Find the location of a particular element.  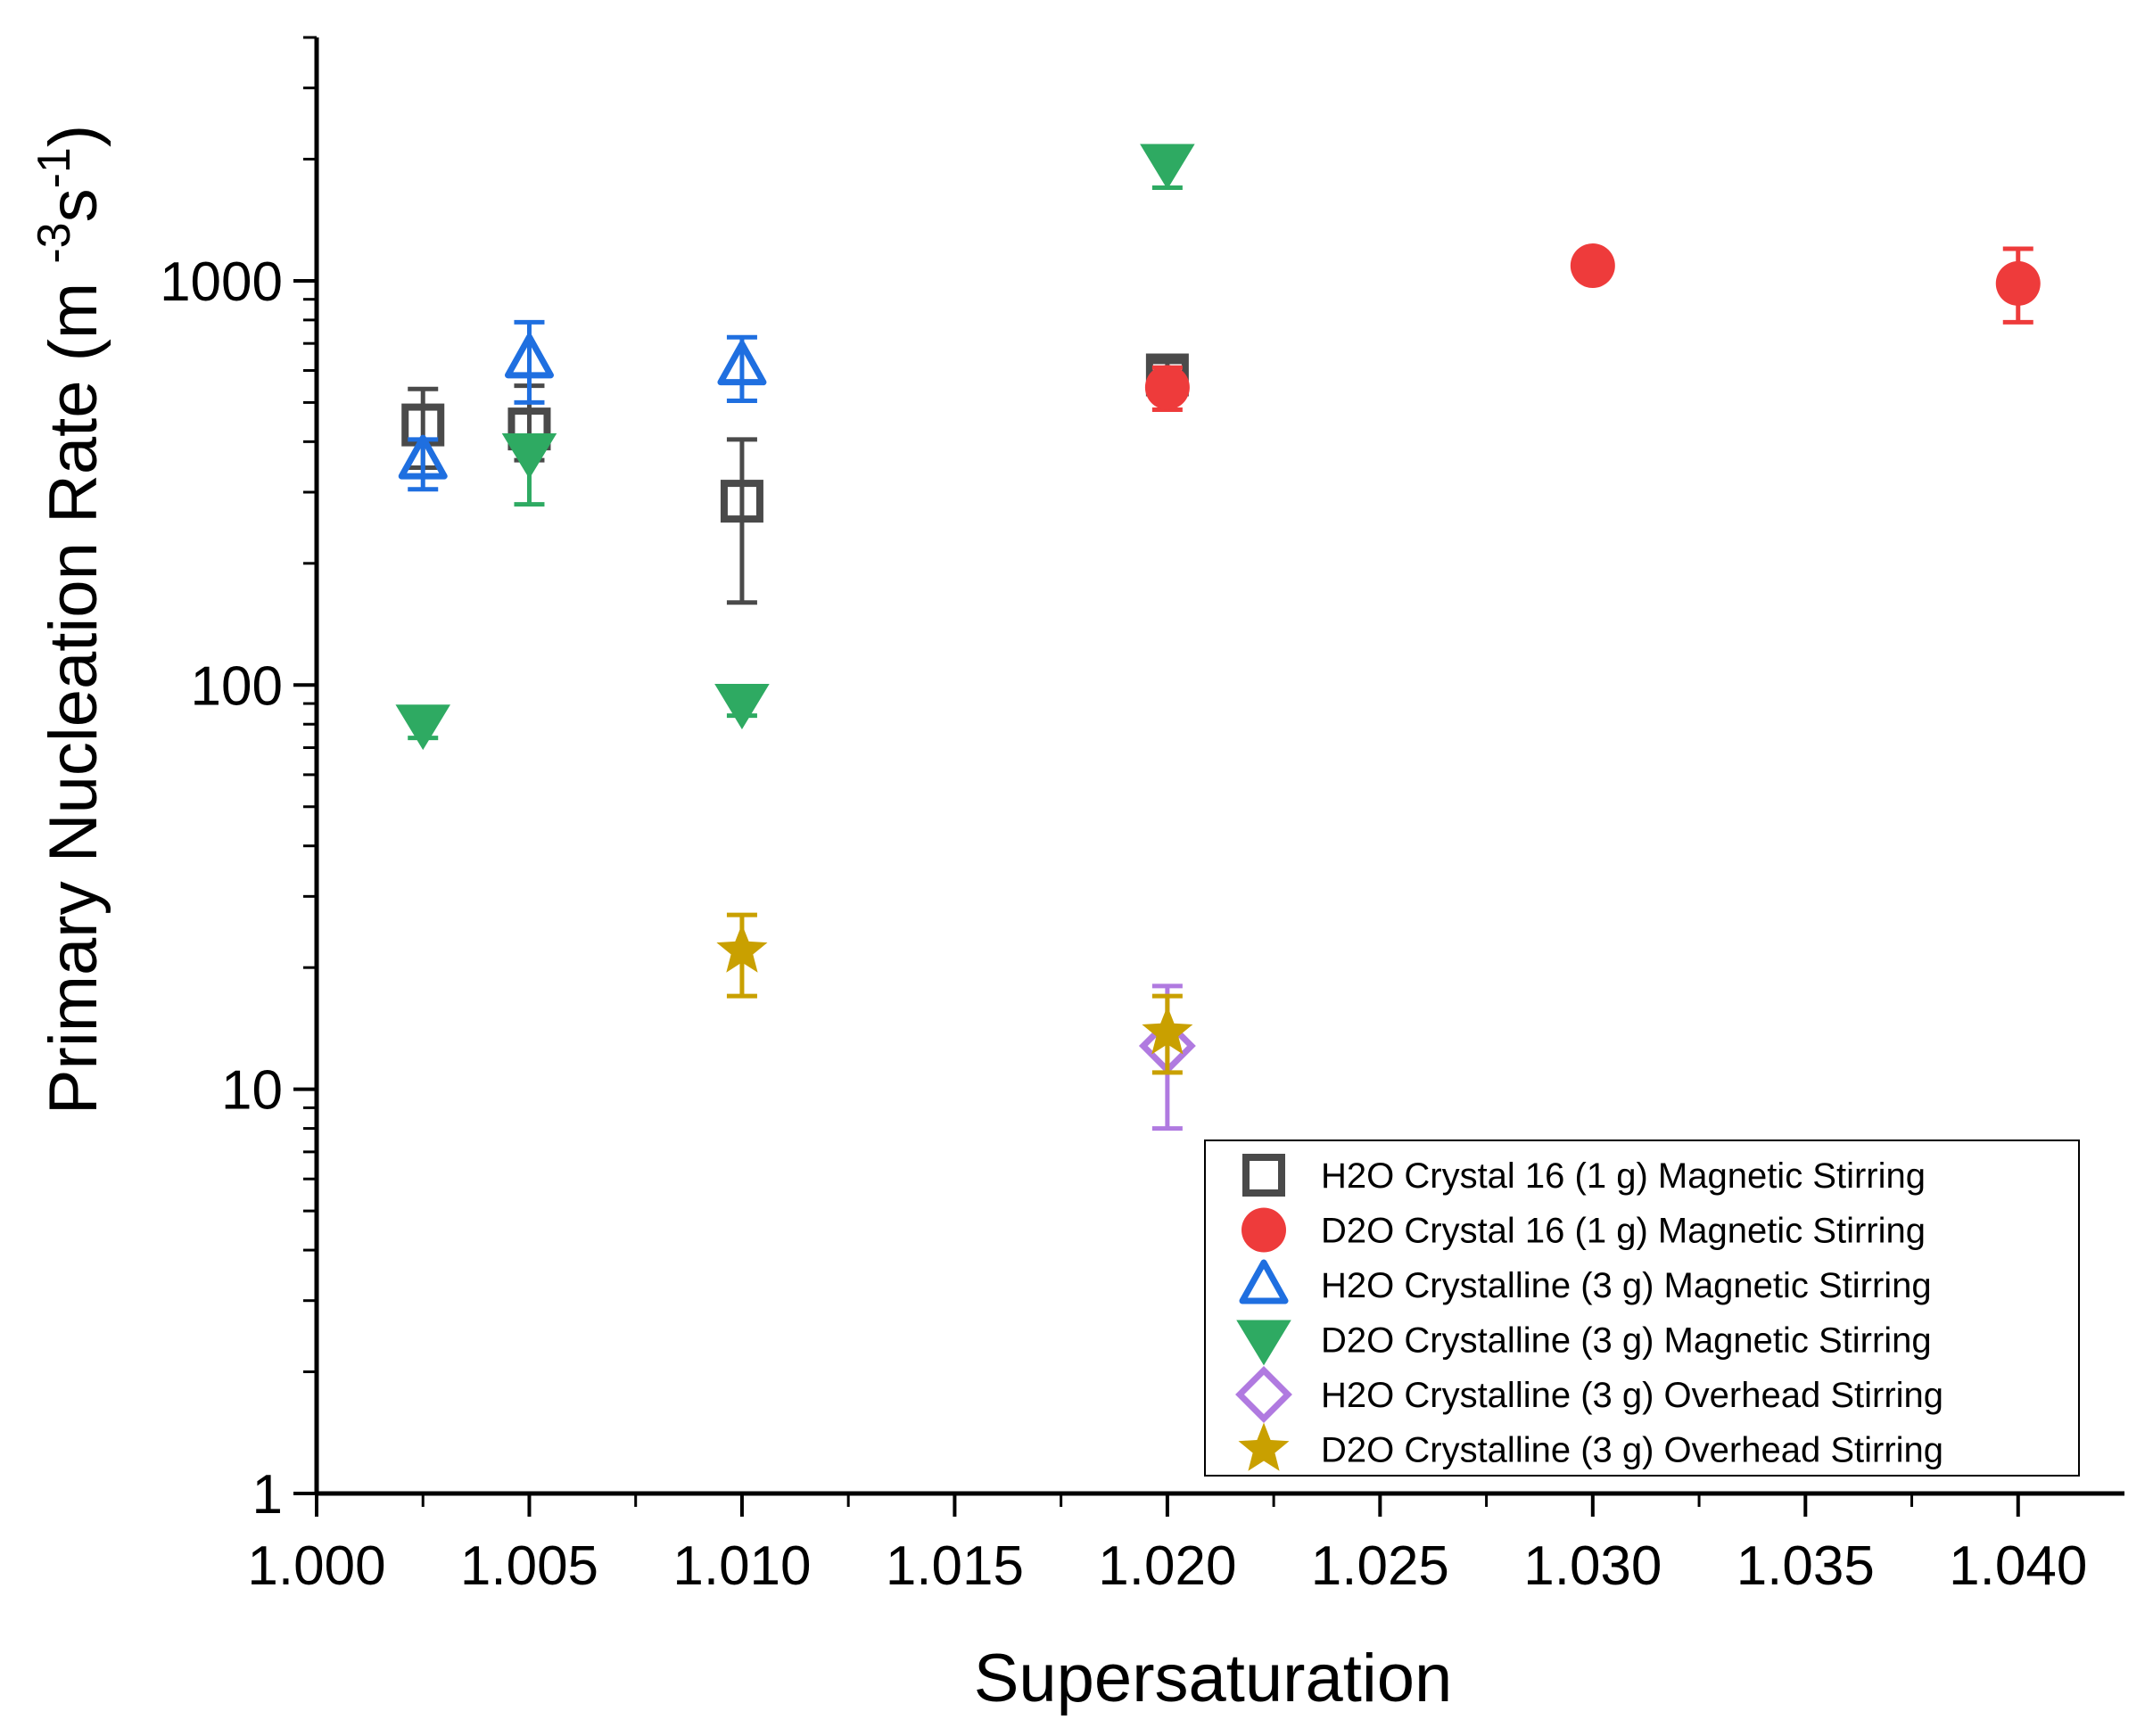

legend-entry-label: H2O Crystalline (3 g) Overhead Stirring is located at coordinates (1632, 1396).